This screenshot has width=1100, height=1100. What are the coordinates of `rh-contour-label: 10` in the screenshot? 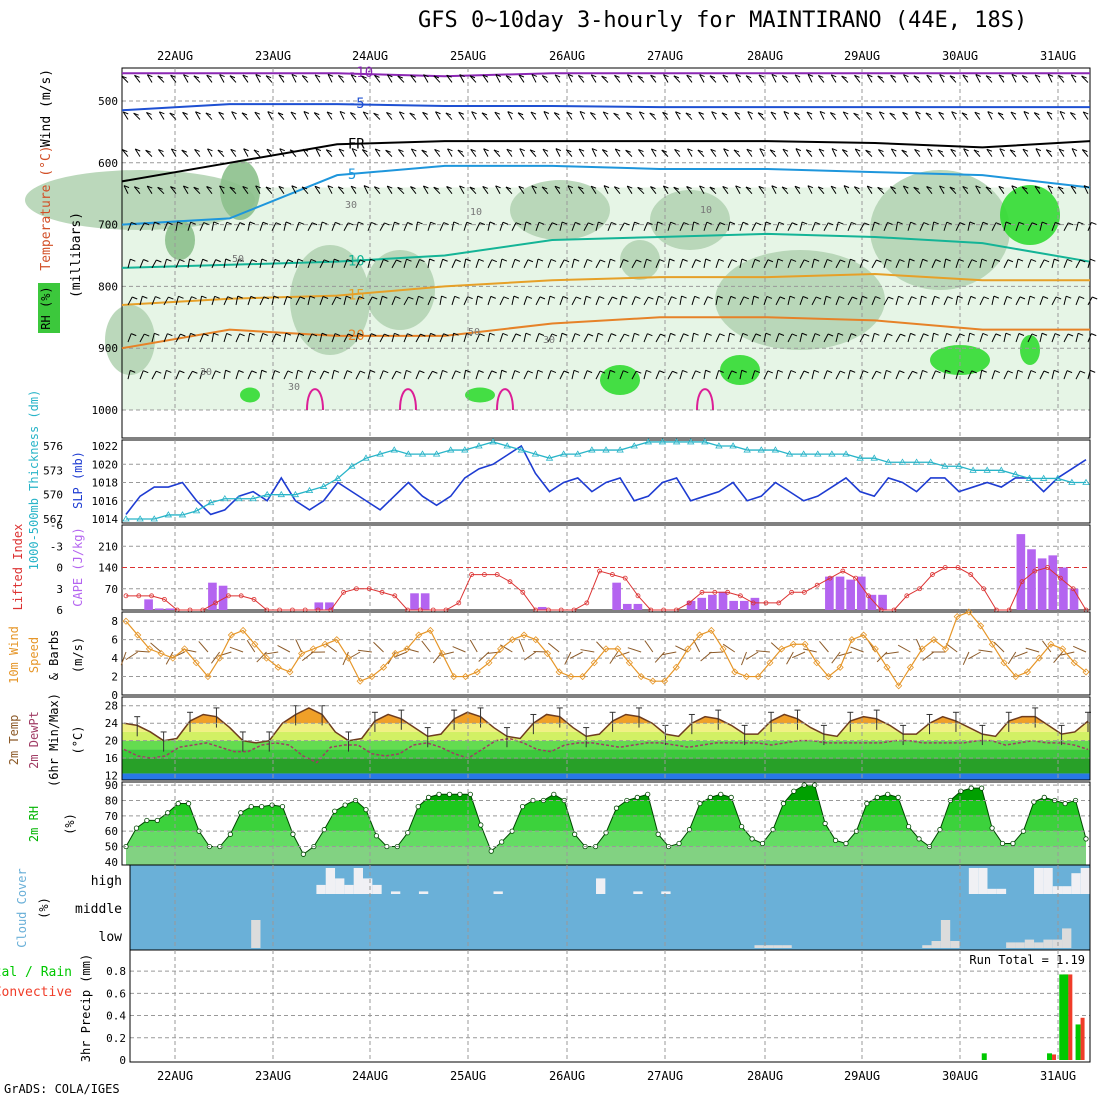 It's located at (476, 212).